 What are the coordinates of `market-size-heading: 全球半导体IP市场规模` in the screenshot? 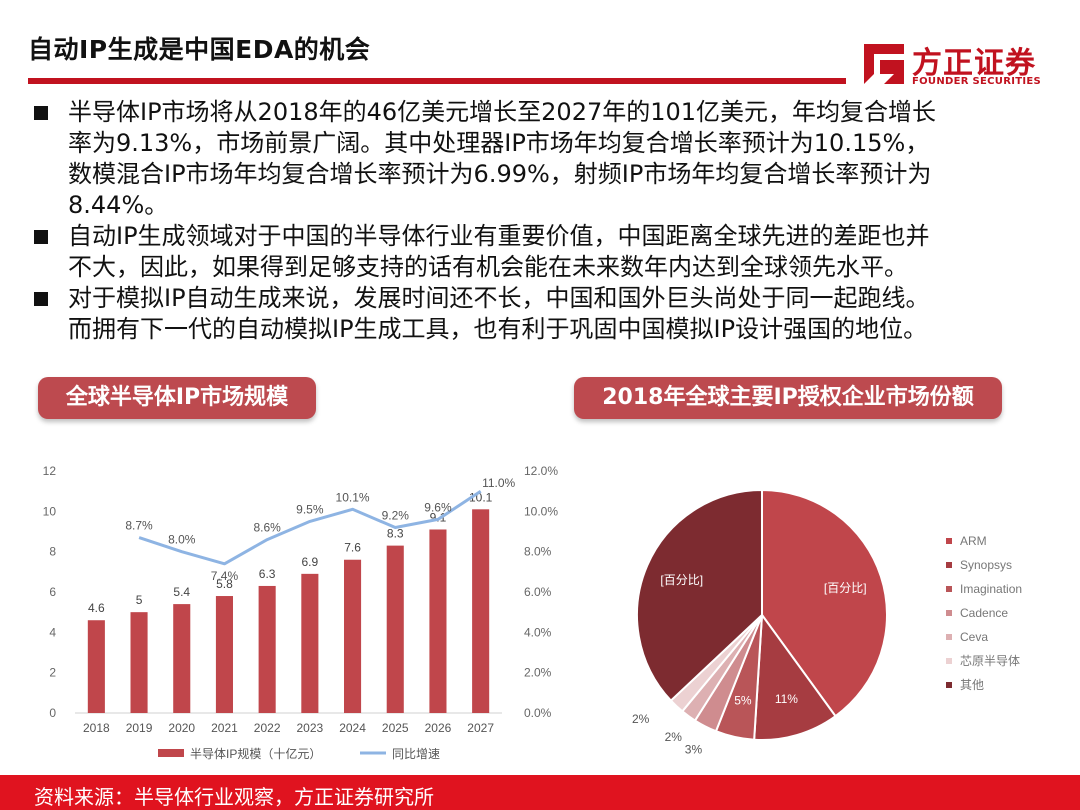 It's located at (177, 398).